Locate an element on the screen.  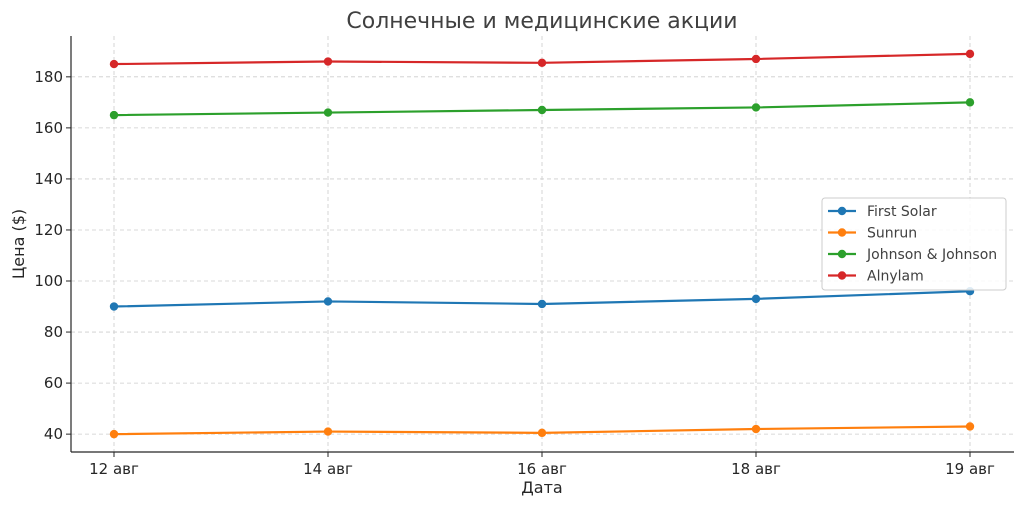
x-tick-label: 14 авг is located at coordinates (328, 469).